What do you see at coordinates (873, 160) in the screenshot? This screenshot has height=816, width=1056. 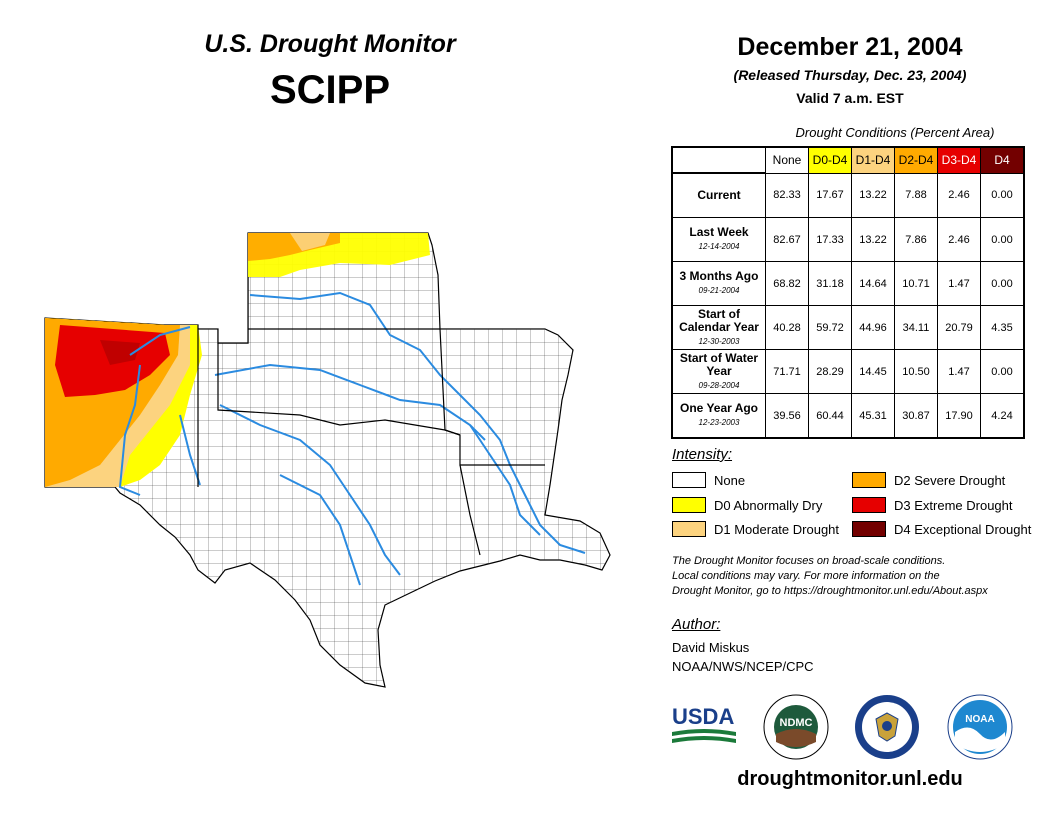 I see `col-header: D1-D4` at bounding box center [873, 160].